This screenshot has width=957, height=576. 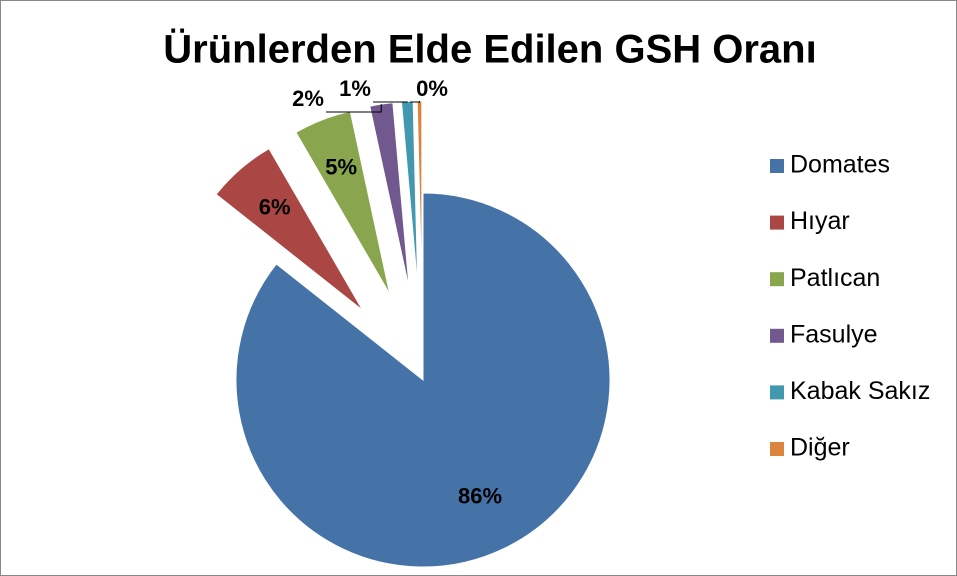 I want to click on data-label: 86%, so click(x=480, y=496).